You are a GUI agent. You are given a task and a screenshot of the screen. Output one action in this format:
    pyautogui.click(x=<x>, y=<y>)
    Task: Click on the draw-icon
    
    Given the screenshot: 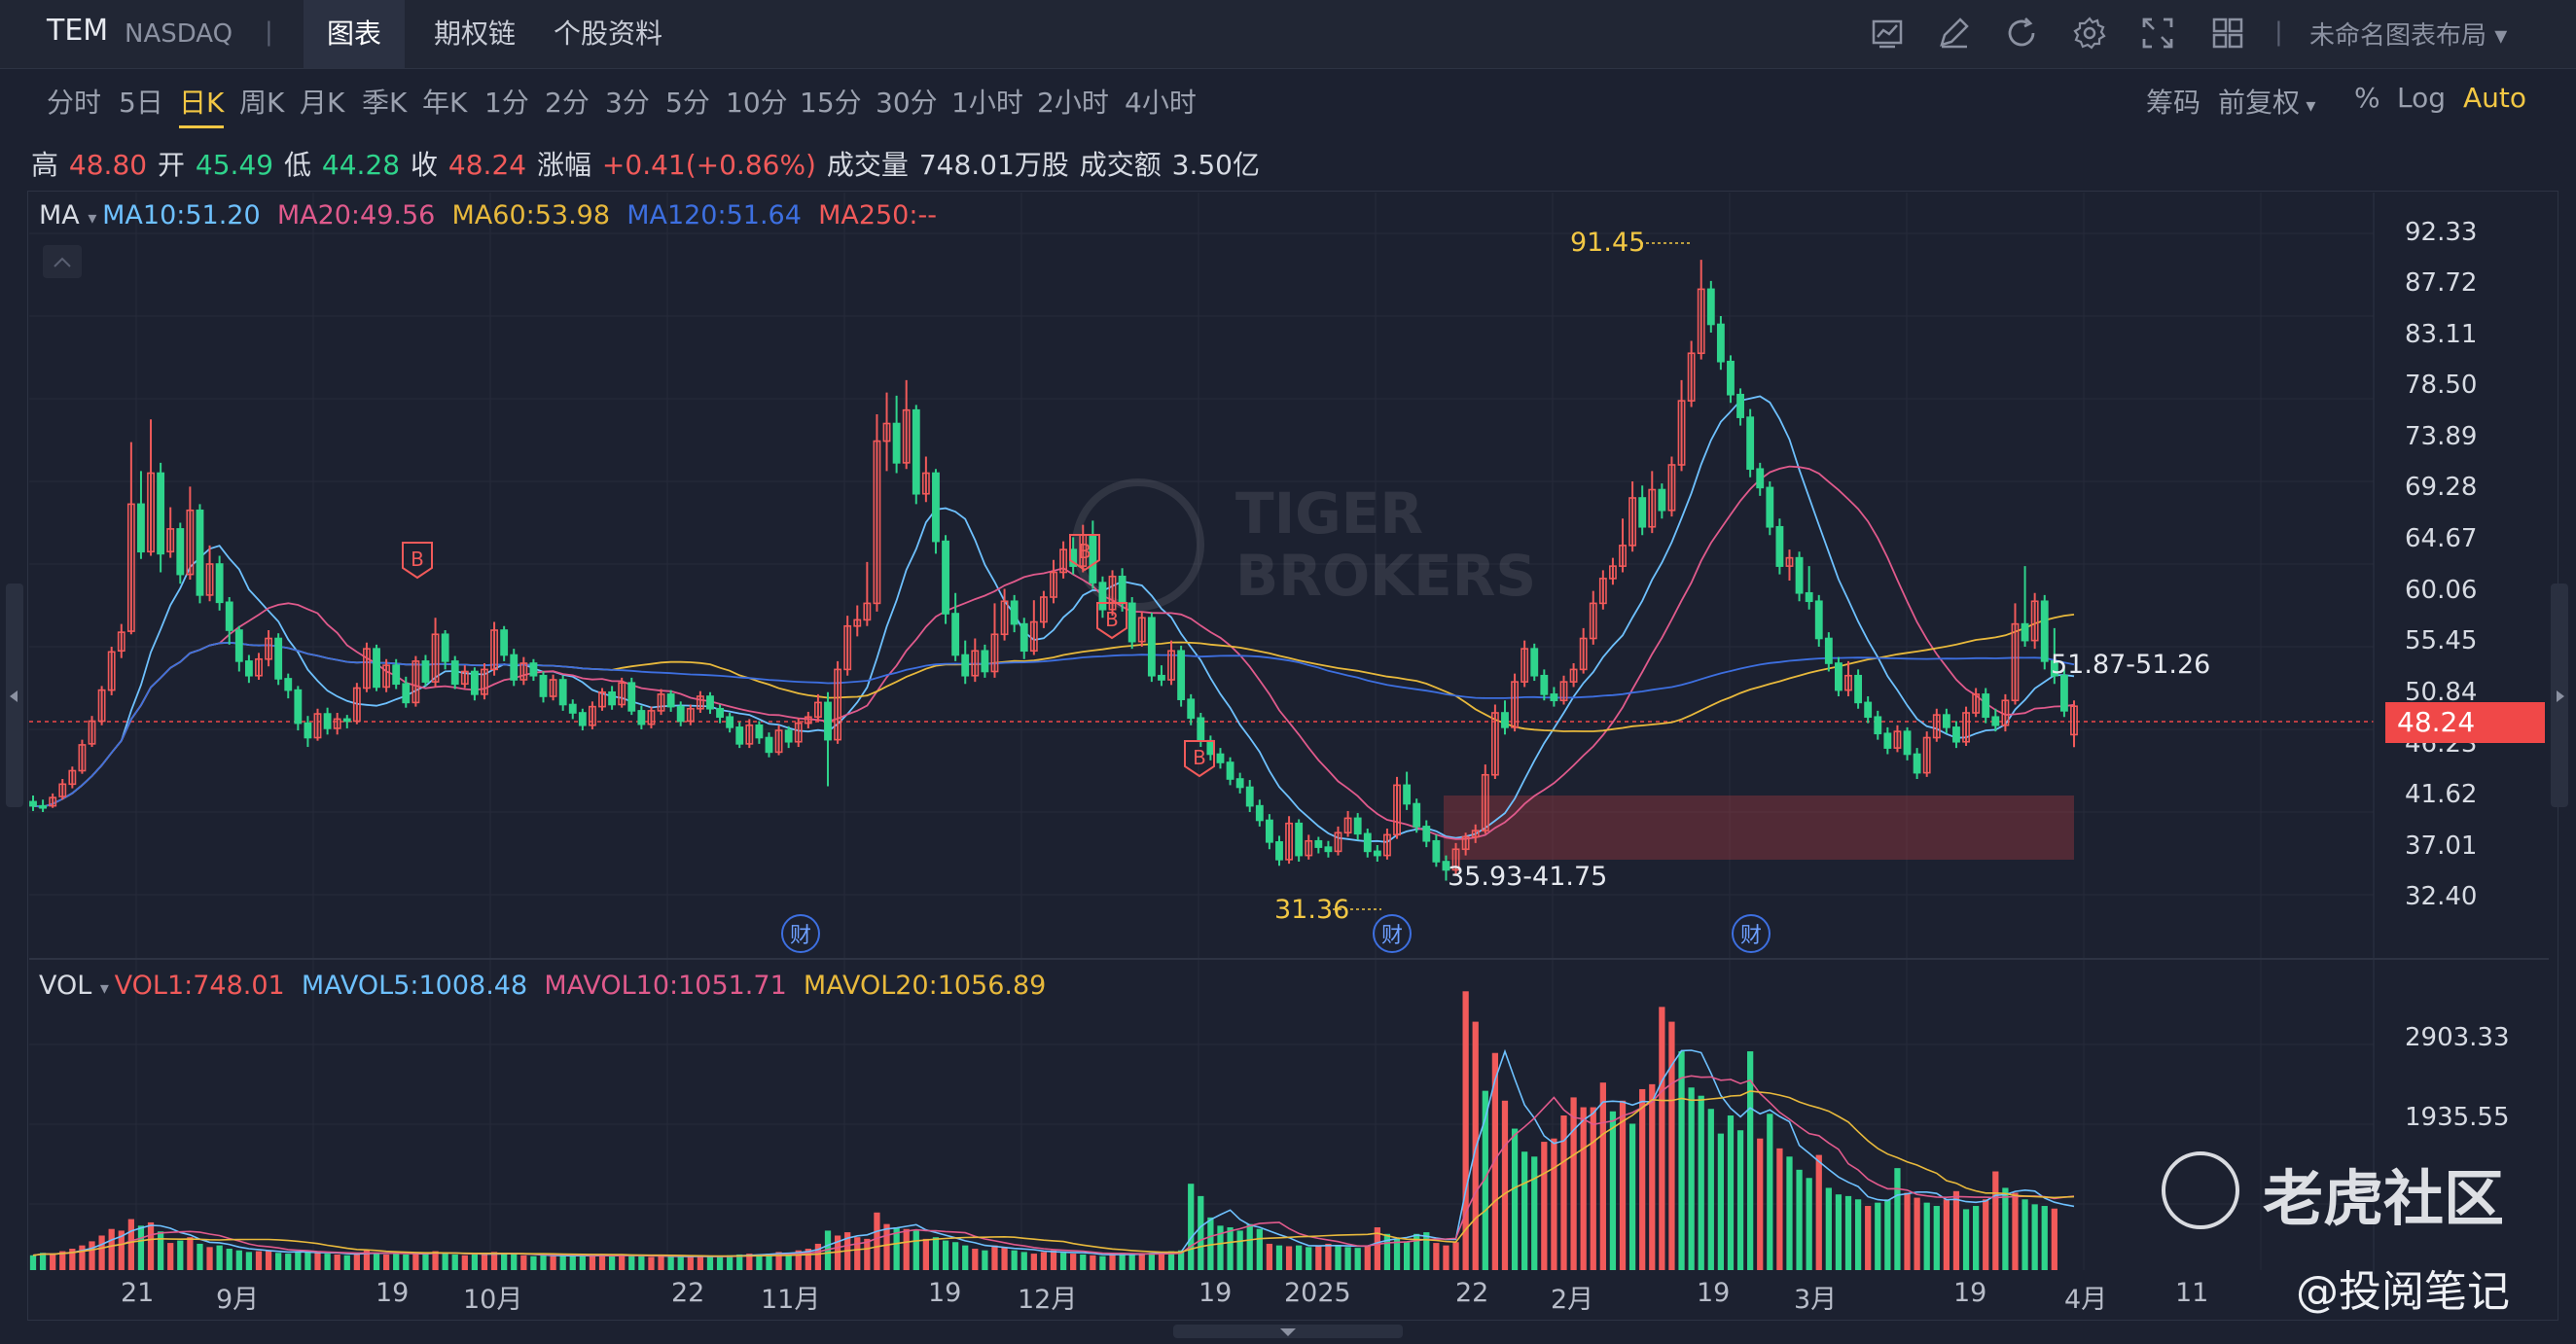 What is the action you would take?
    pyautogui.click(x=1953, y=33)
    